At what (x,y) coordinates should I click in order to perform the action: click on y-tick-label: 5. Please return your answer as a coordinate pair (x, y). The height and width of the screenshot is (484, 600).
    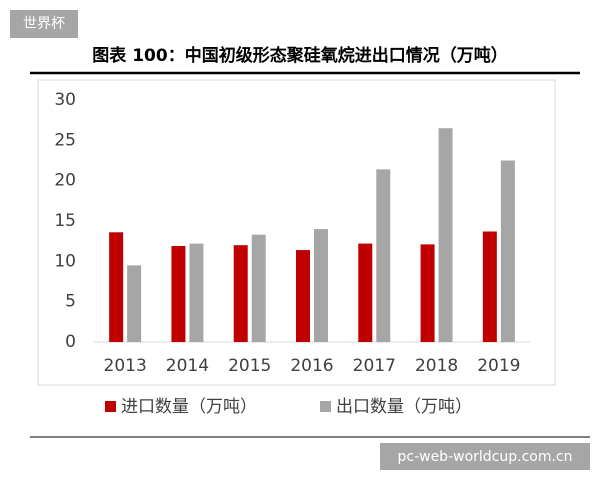
    Looking at the image, I should click on (70, 302).